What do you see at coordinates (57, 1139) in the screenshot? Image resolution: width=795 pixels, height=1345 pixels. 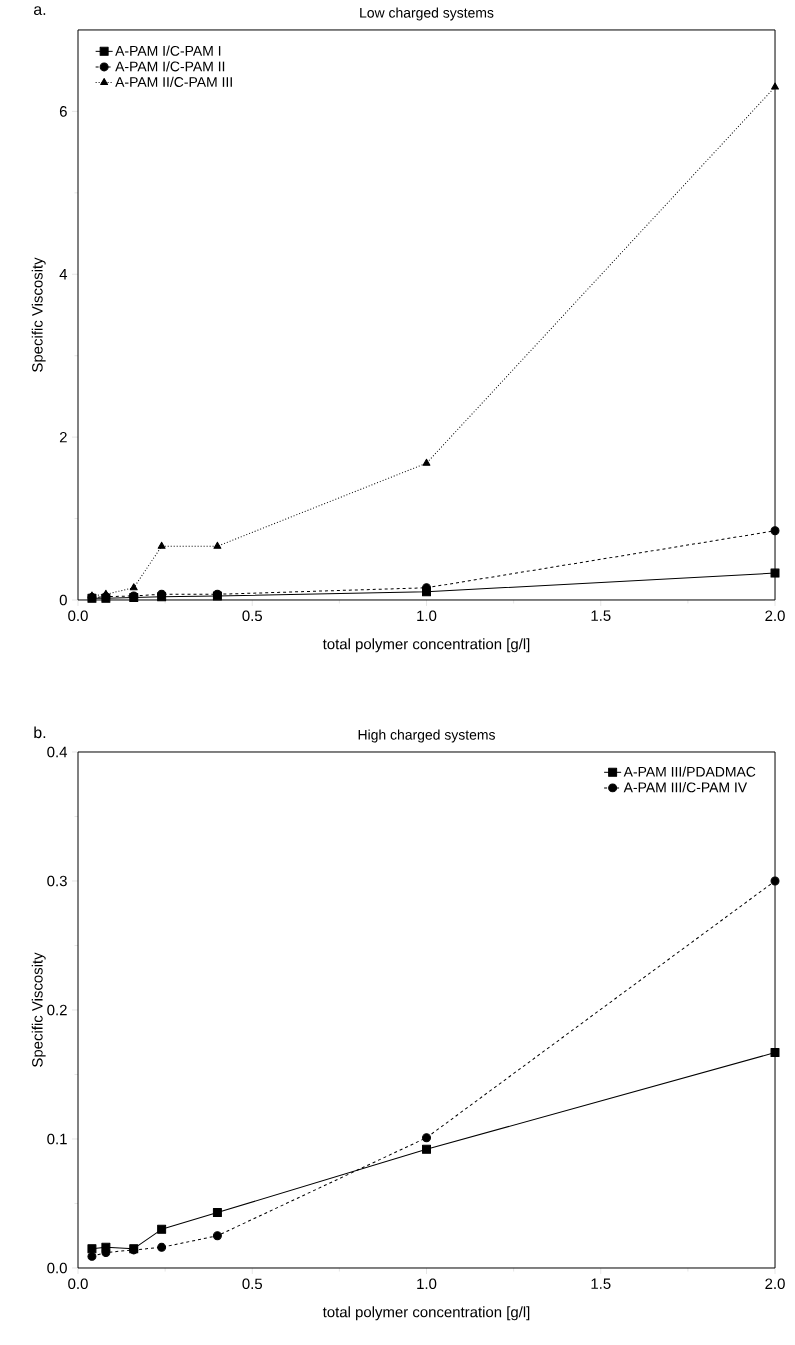 I see `y-tick-label: 0.1` at bounding box center [57, 1139].